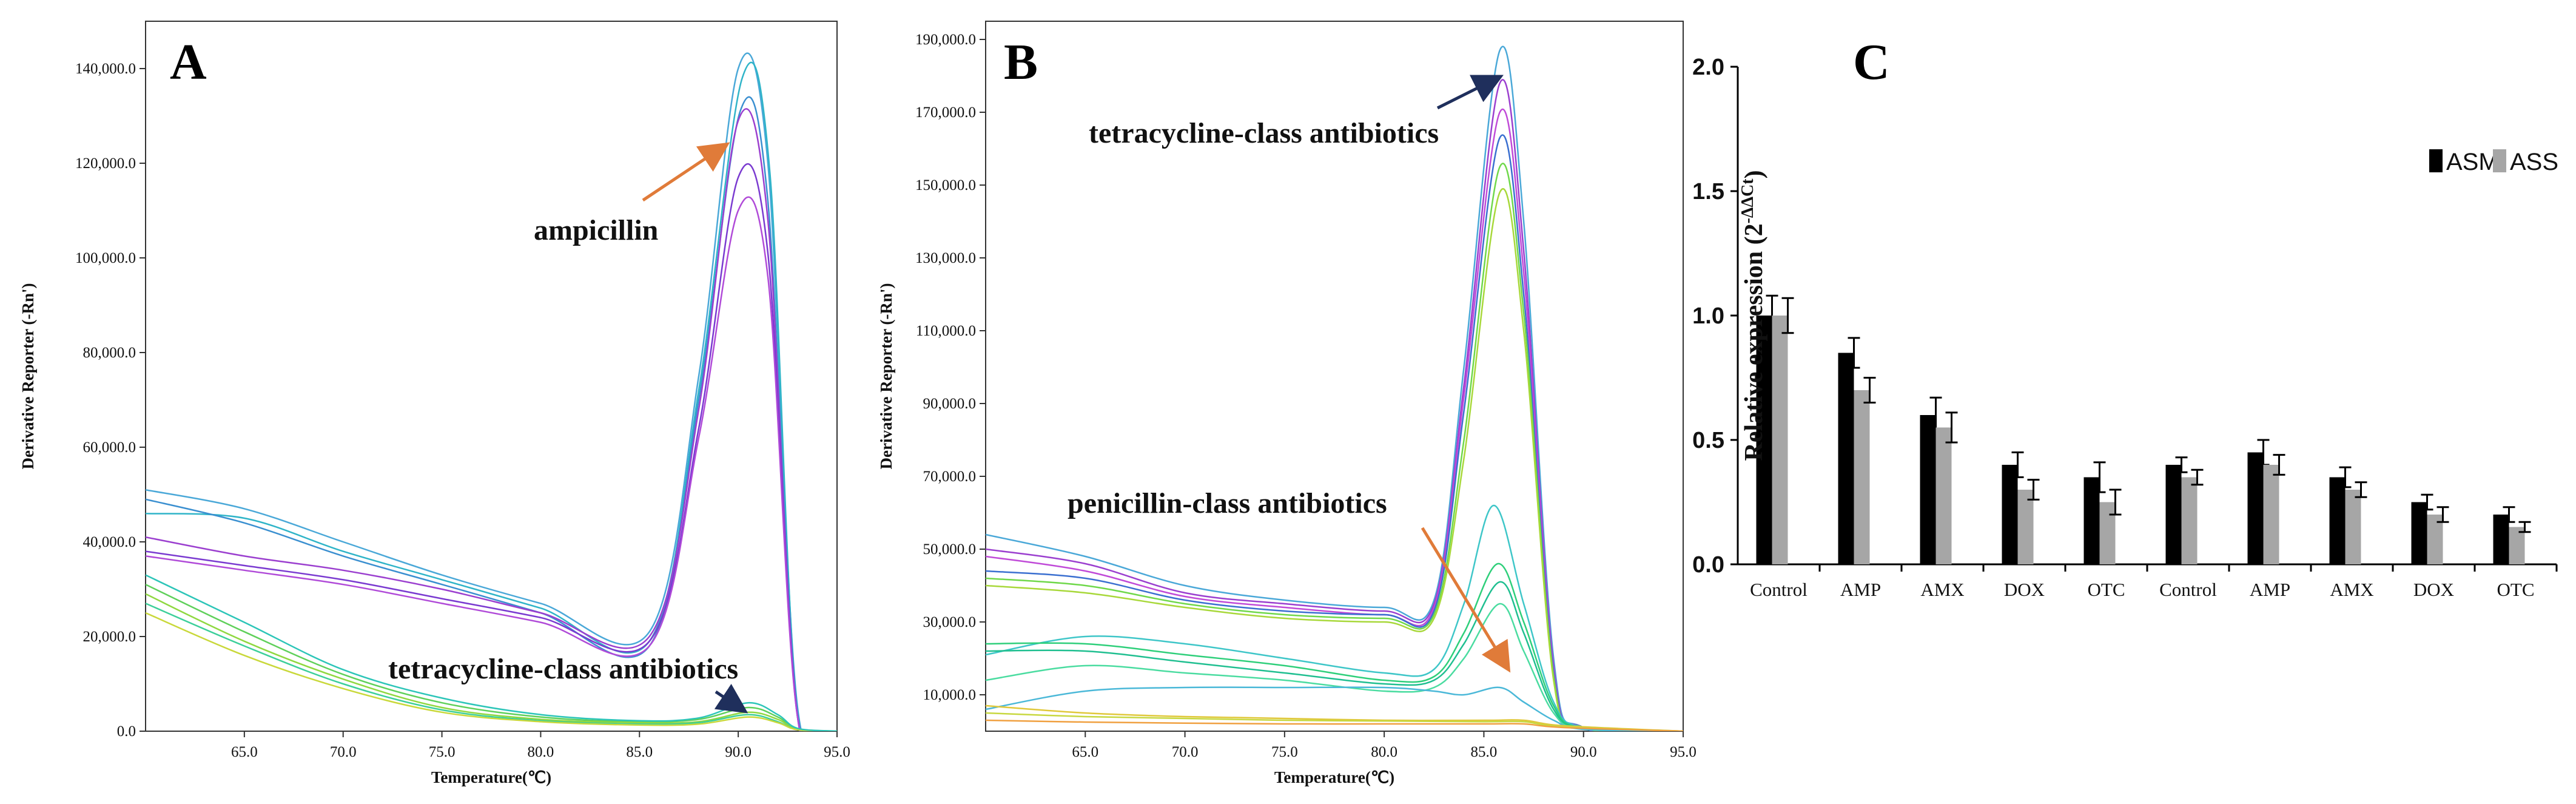 The image size is (2576, 804). I want to click on b-x-tick-label: 85.0, so click(1484, 752).